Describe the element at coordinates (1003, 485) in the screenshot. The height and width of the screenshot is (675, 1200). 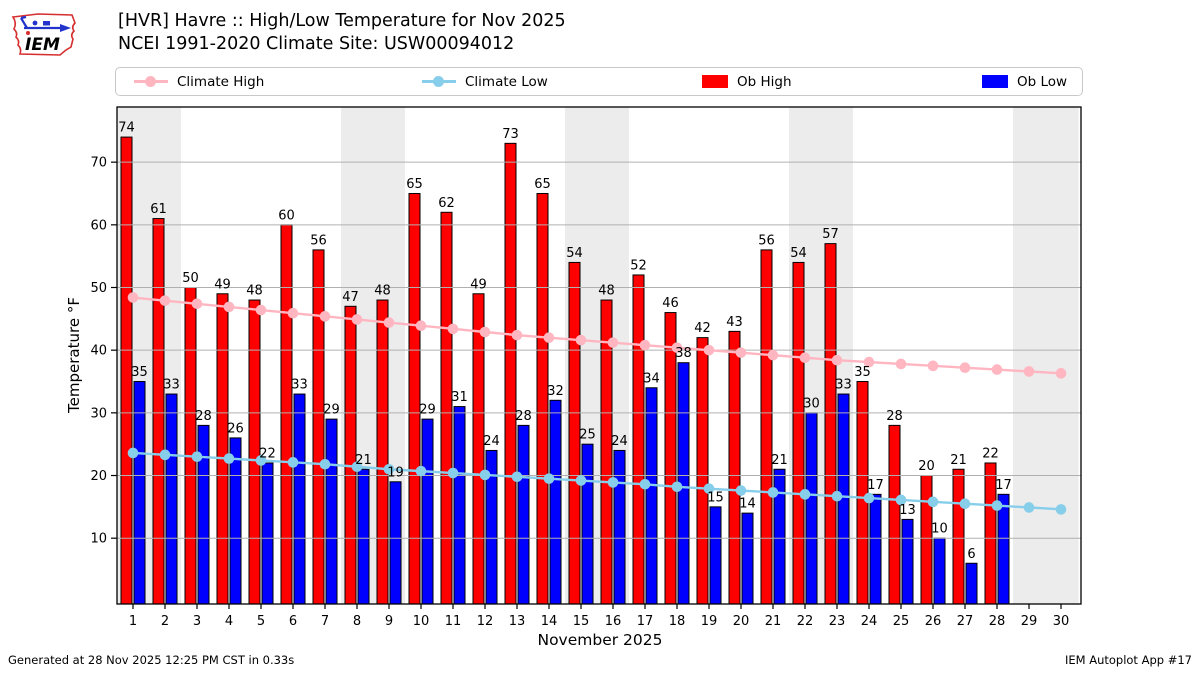
I see `ob-low-value-label: 17` at that location.